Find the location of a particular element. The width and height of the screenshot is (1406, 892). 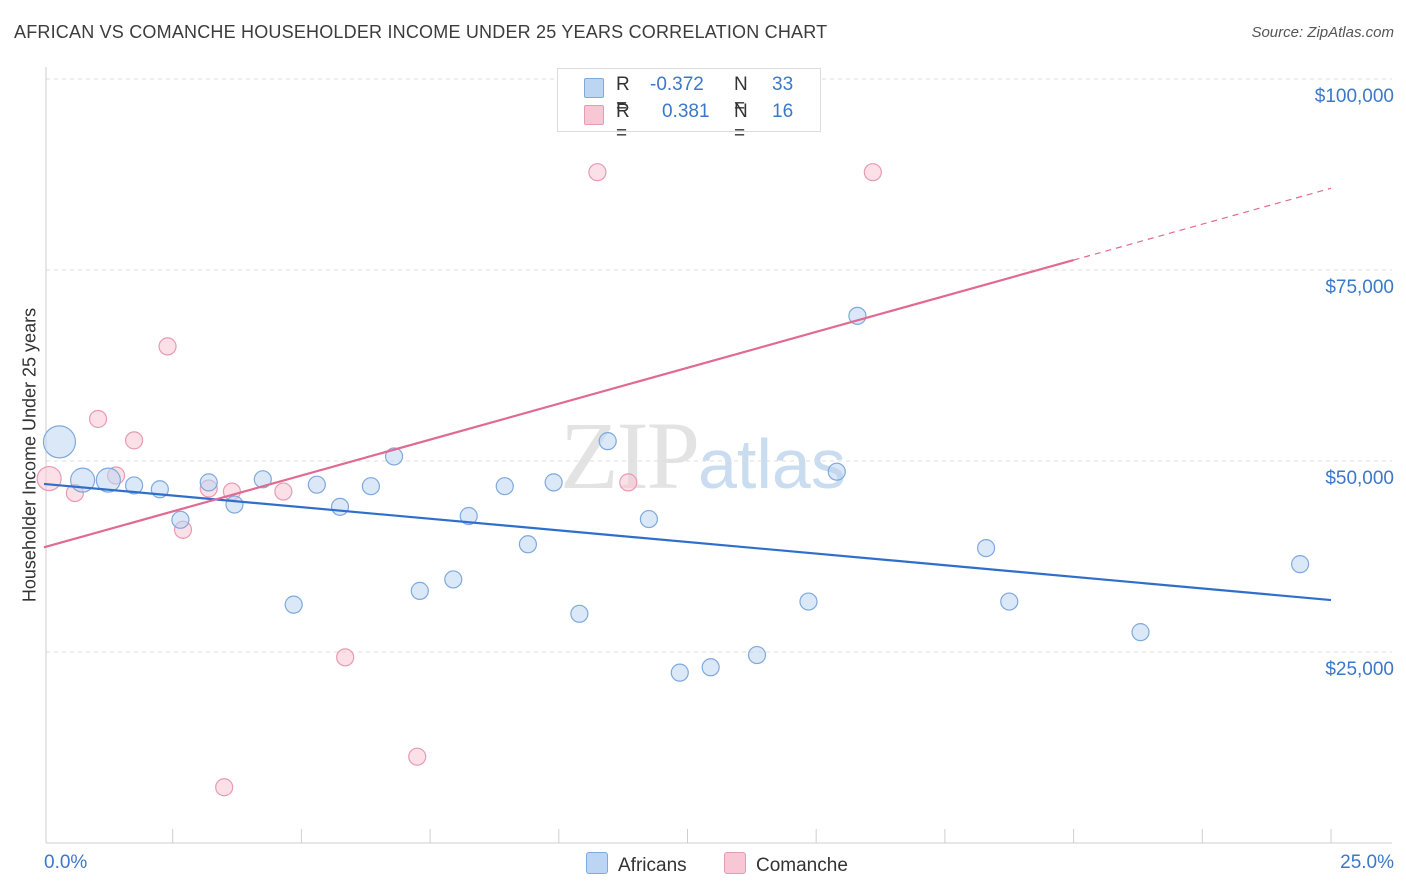

legend-africans-label: Africans is located at coordinates (652, 865).